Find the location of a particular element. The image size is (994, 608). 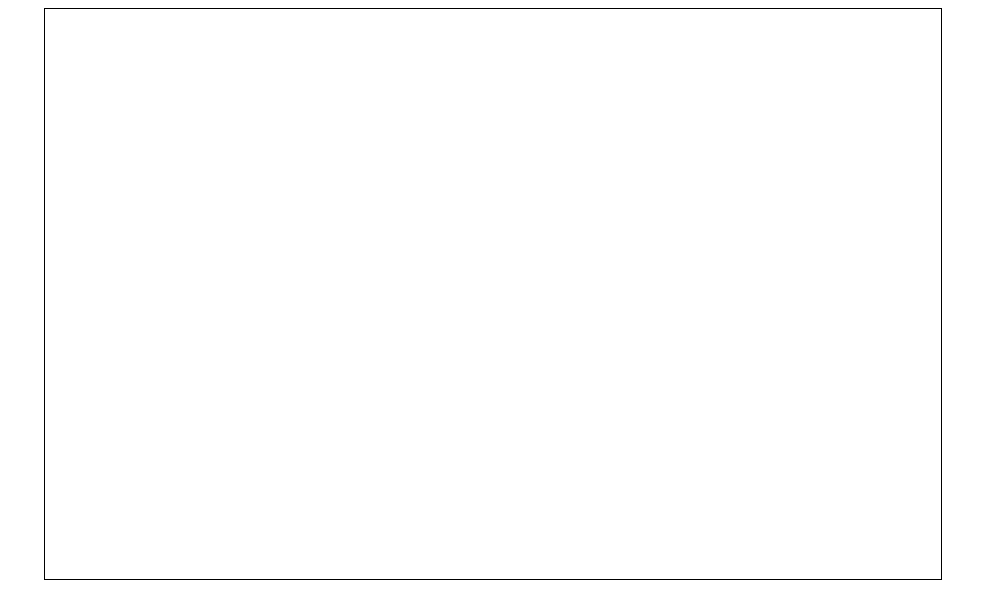

y-axis-left is located at coordinates (22, 304).